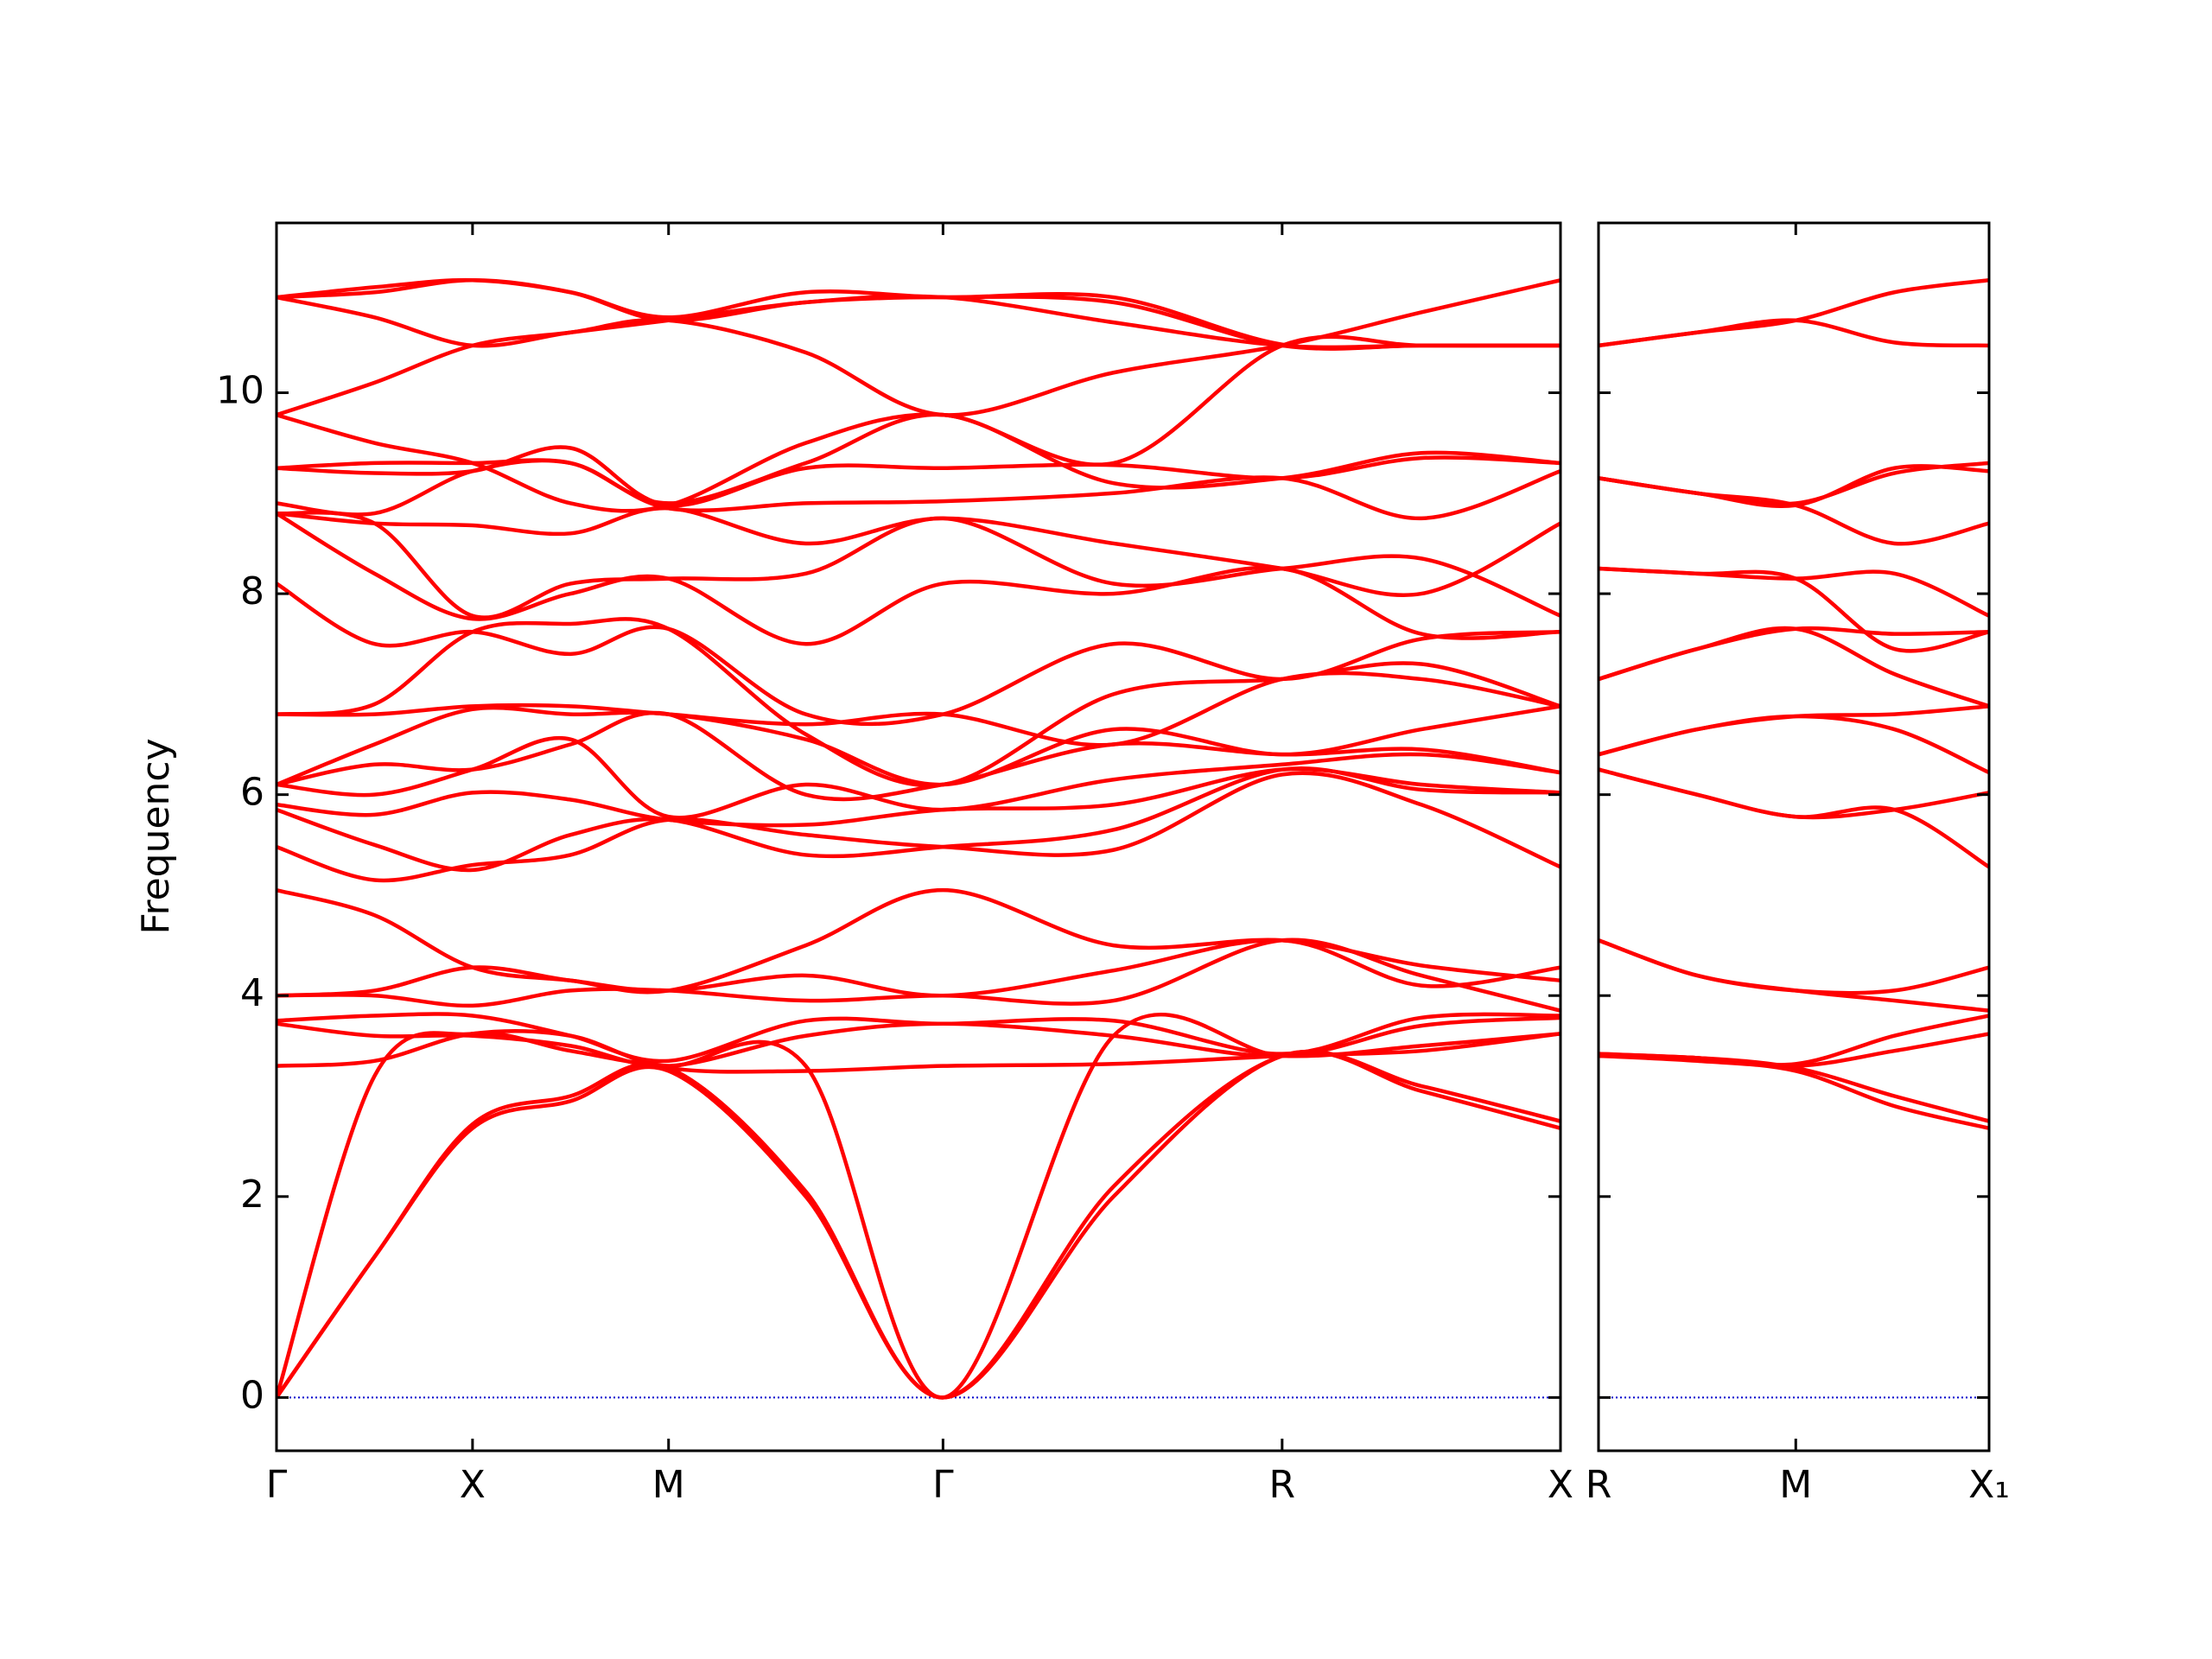  What do you see at coordinates (252, 591) in the screenshot?
I see `y-tick-label: 8` at bounding box center [252, 591].